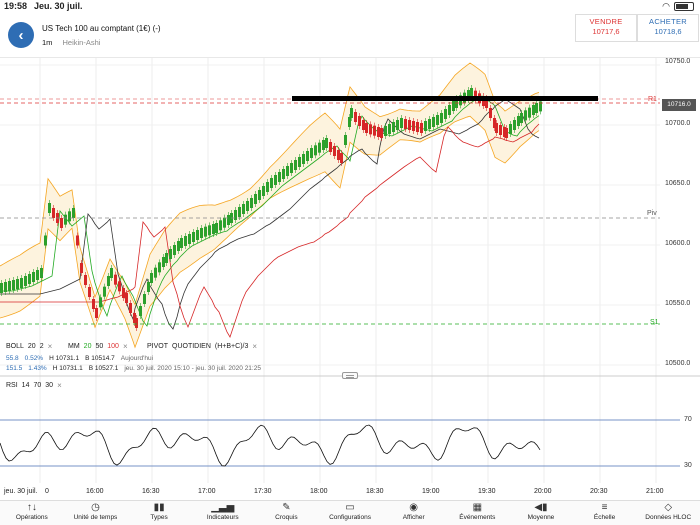  Describe the element at coordinates (350, 507) in the screenshot. I see `layout-icon: ▭` at that location.